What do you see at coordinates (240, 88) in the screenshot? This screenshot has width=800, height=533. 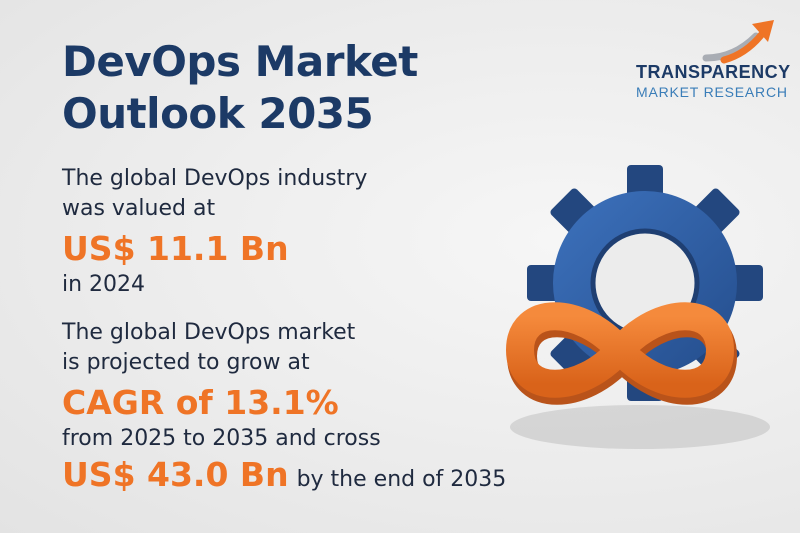 I see `page-title: DevOps Market Outlook 2035` at bounding box center [240, 88].